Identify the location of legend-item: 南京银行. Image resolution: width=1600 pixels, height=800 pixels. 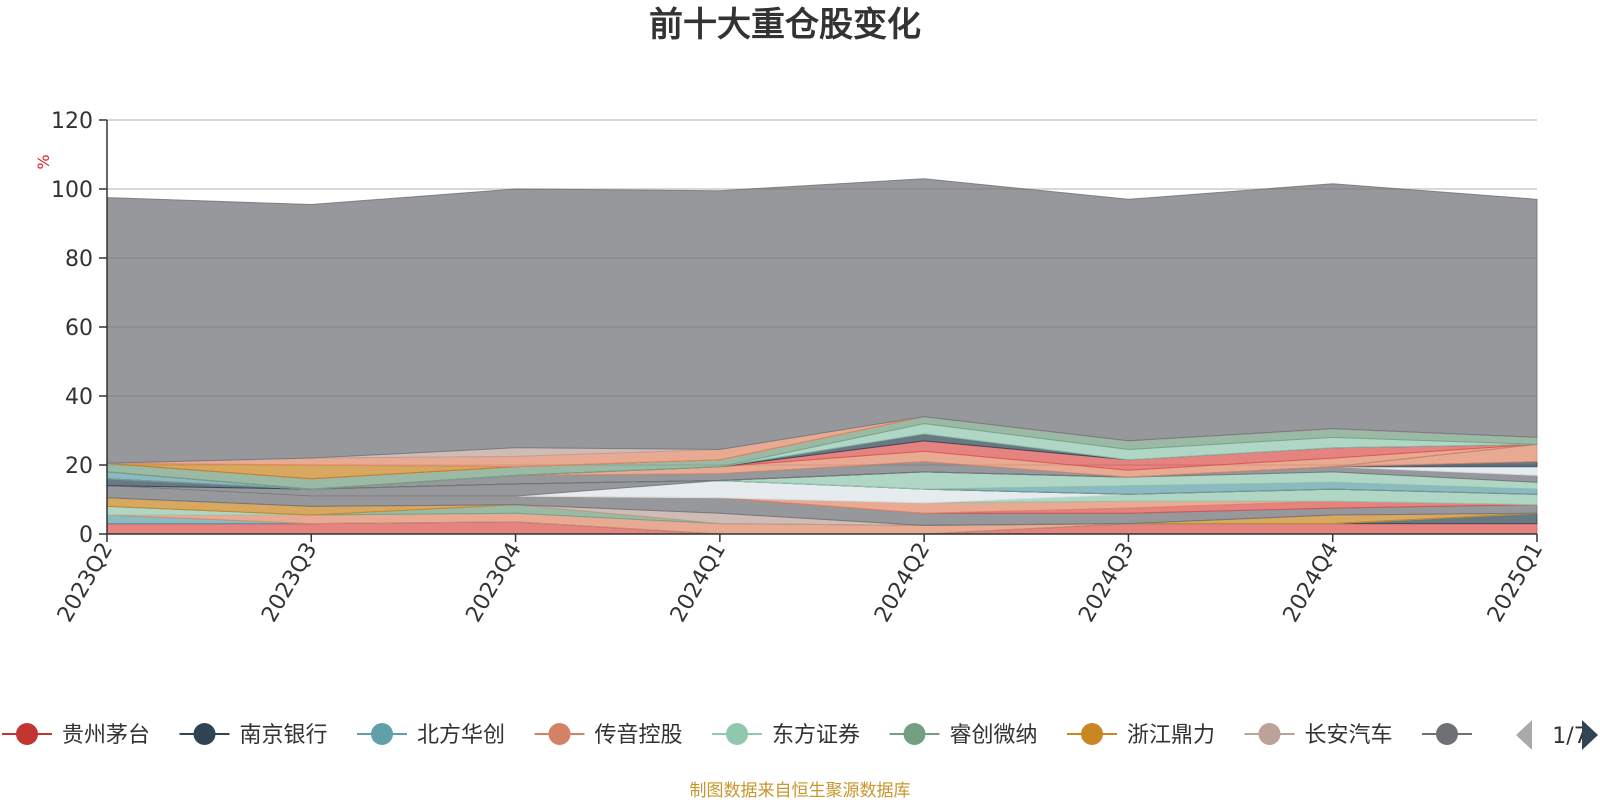
(253, 735).